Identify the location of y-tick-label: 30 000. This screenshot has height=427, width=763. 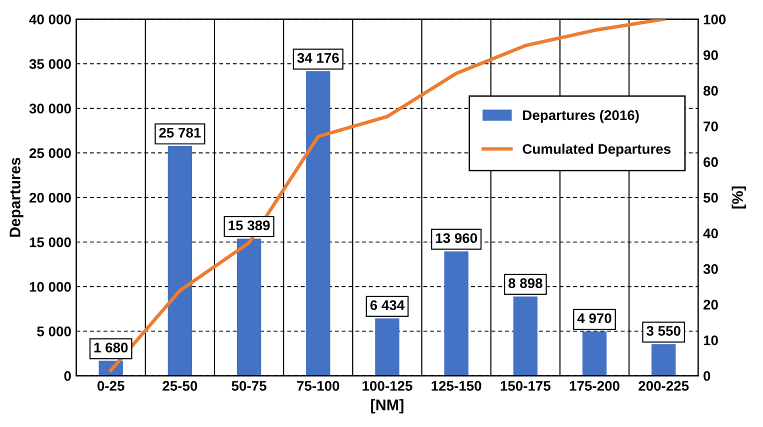
(50, 109).